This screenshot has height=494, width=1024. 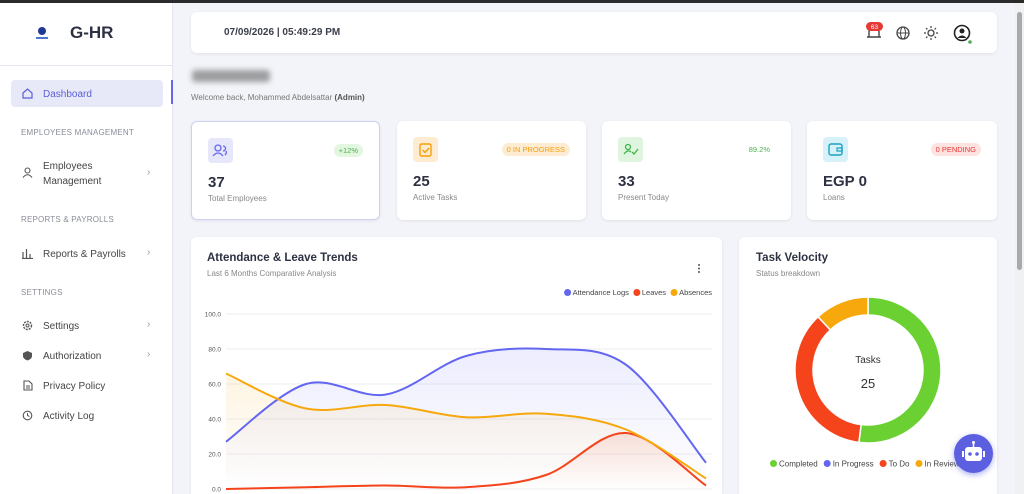 What do you see at coordinates (272, 273) in the screenshot?
I see `chart-subtitle: Last 6 Months Comparative Analysis` at bounding box center [272, 273].